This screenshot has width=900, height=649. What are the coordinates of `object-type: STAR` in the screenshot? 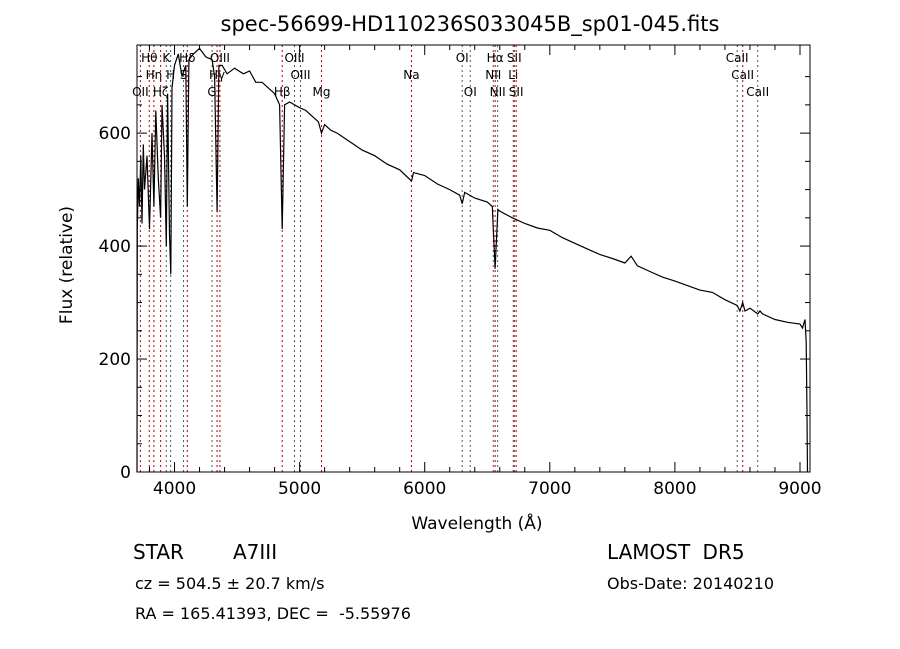 It's located at (158, 552).